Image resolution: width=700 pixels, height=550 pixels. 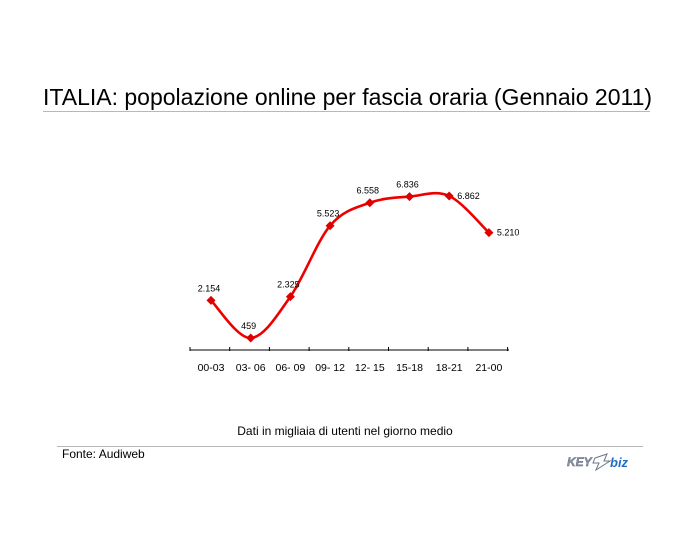 I want to click on x-tick-label: 09- 12, so click(x=330, y=368).